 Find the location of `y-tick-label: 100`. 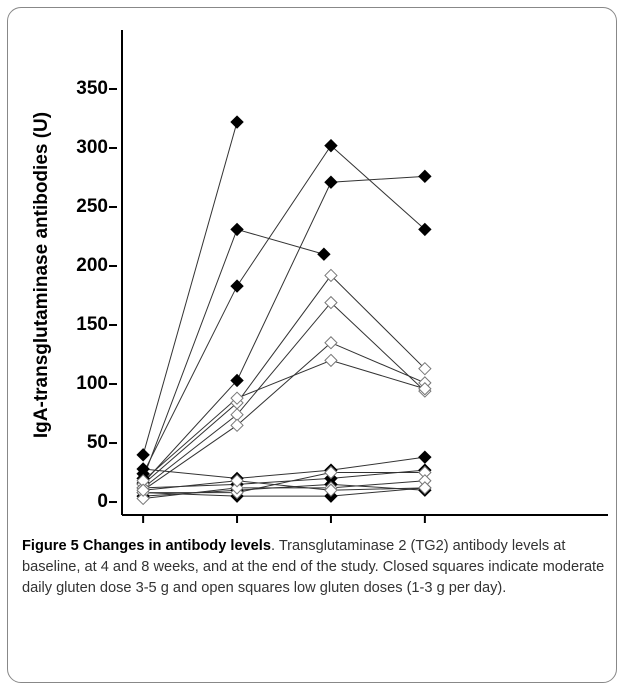

y-tick-label: 100 is located at coordinates (92, 383).